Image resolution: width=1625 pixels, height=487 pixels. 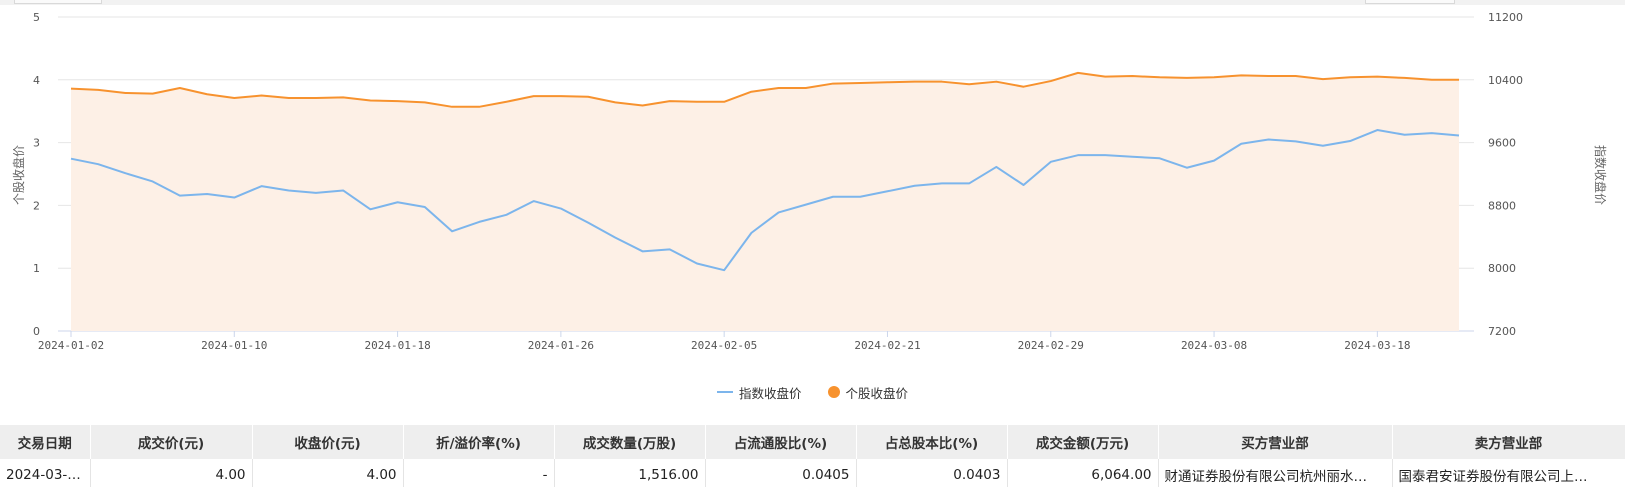 I want to click on top-tab-left, so click(x=58, y=2).